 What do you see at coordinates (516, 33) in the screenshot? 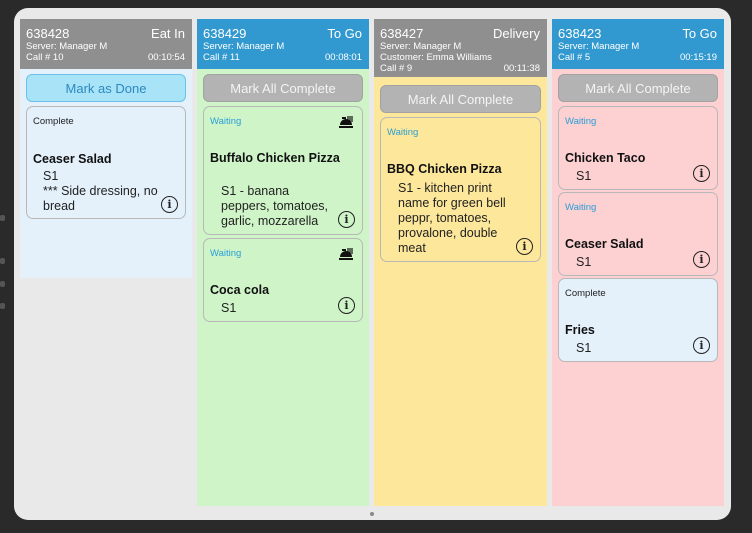
I see `order-type: Delivery` at bounding box center [516, 33].